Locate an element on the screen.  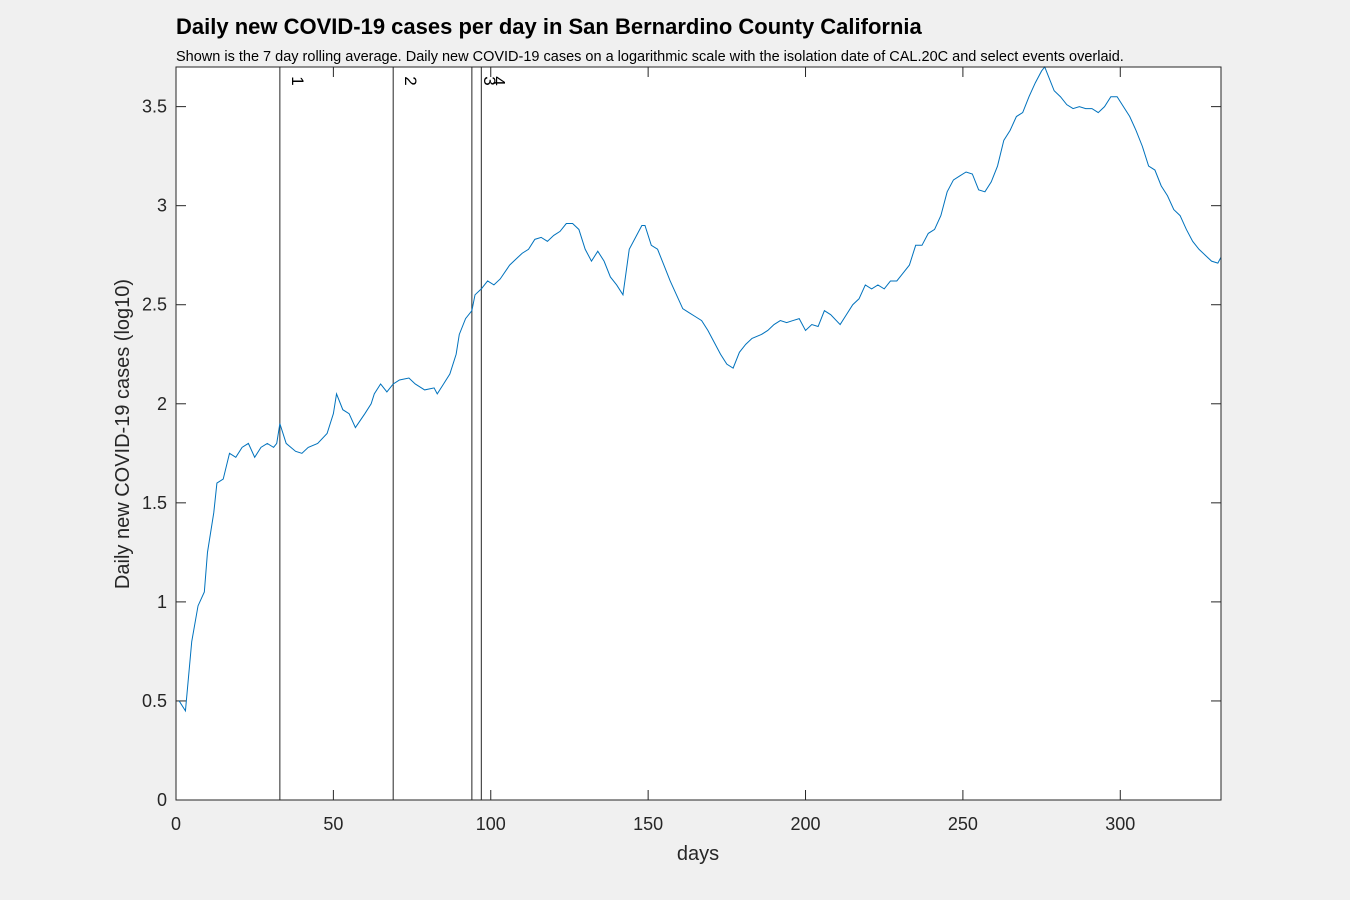
x-axis-label: days is located at coordinates (698, 854).